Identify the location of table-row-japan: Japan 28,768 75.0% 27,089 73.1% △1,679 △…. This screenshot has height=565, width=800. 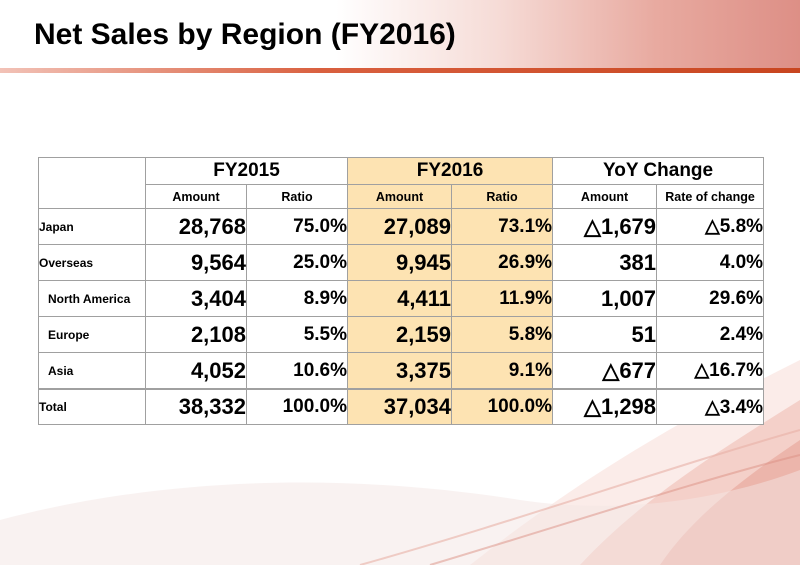
(401, 226).